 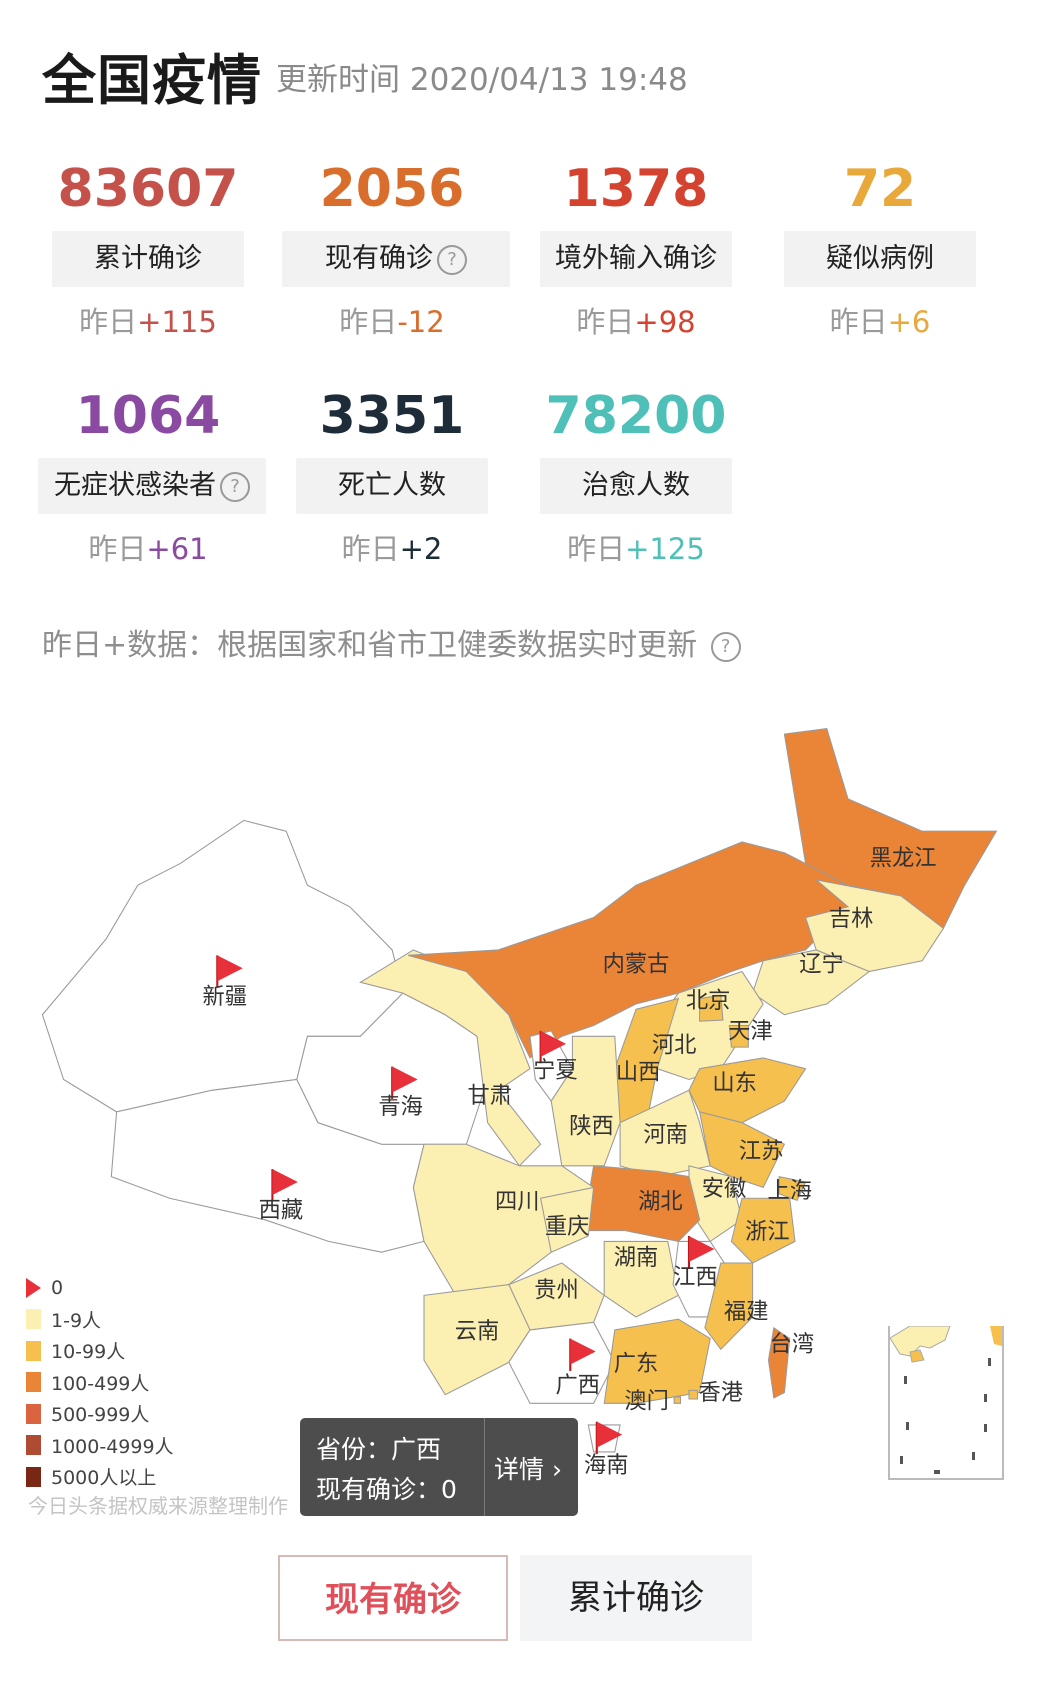 I want to click on stat-value: 1378, so click(x=636, y=189).